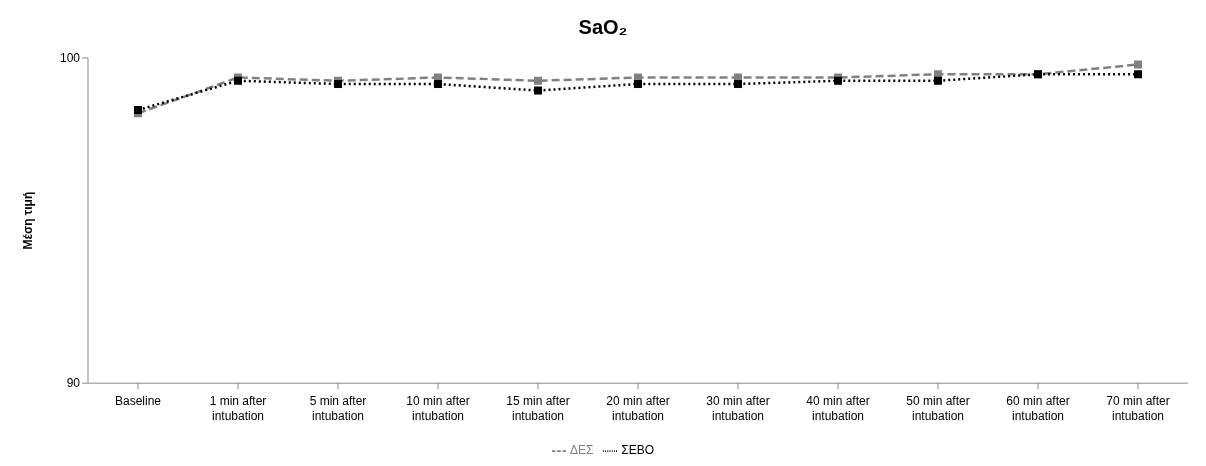 The width and height of the screenshot is (1206, 466). Describe the element at coordinates (138, 401) in the screenshot. I see `x-tick-label: Baseline` at that location.